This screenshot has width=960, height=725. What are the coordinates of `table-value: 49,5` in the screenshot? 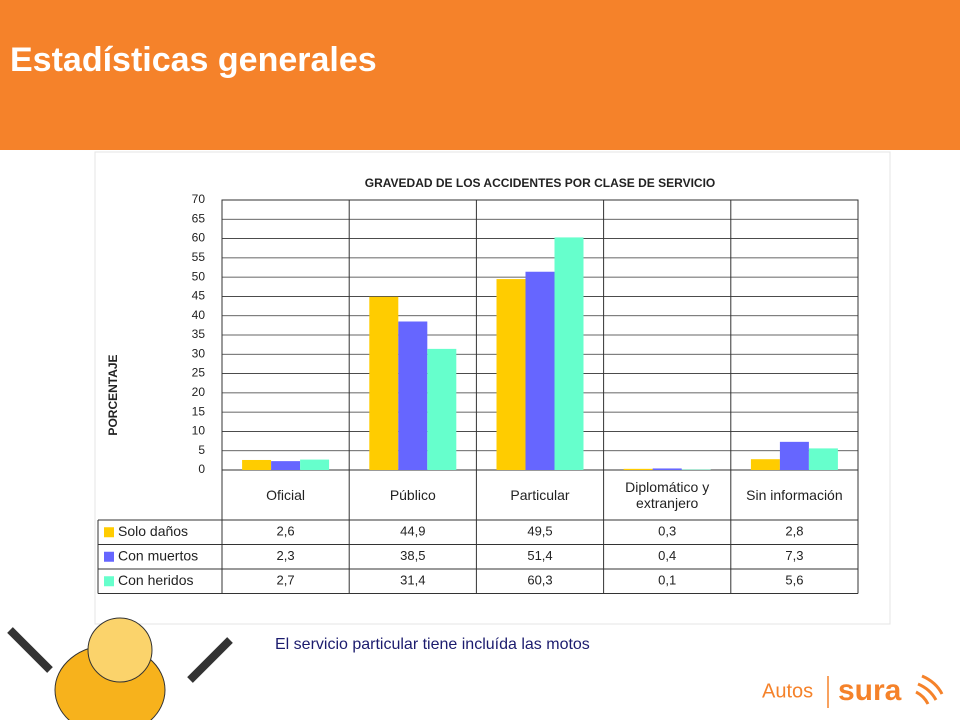 It's located at (539, 531).